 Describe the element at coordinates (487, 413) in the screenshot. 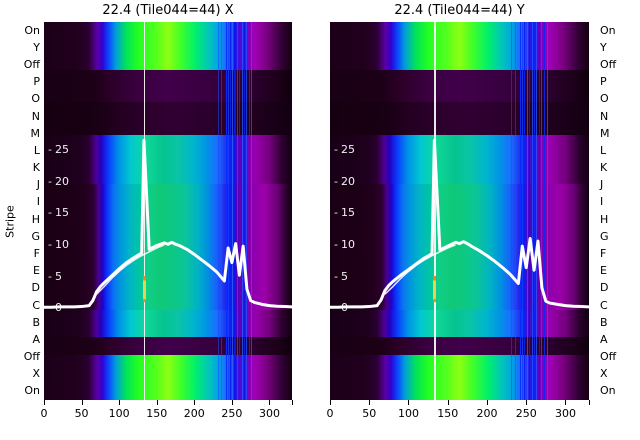

I see `x-axis-tick-label: 200` at that location.